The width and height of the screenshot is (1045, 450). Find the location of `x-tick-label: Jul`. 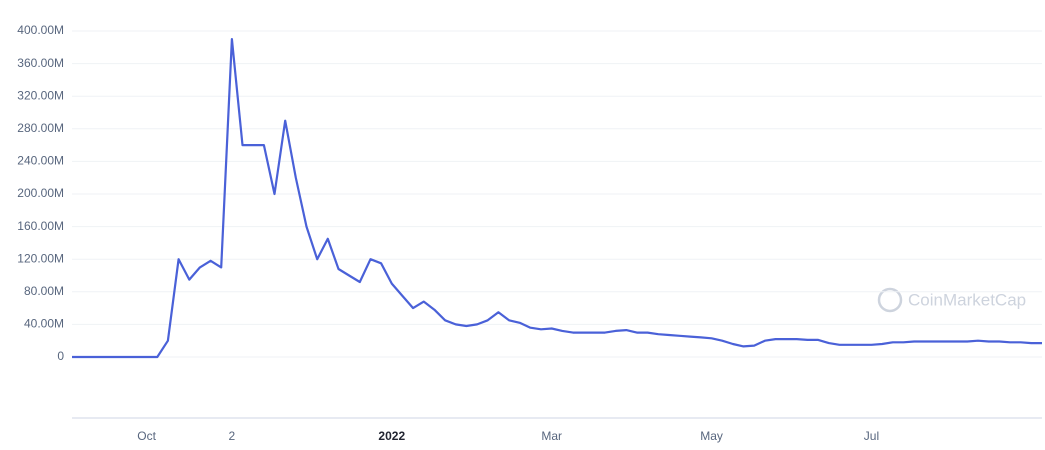

x-tick-label: Jul is located at coordinates (871, 436).